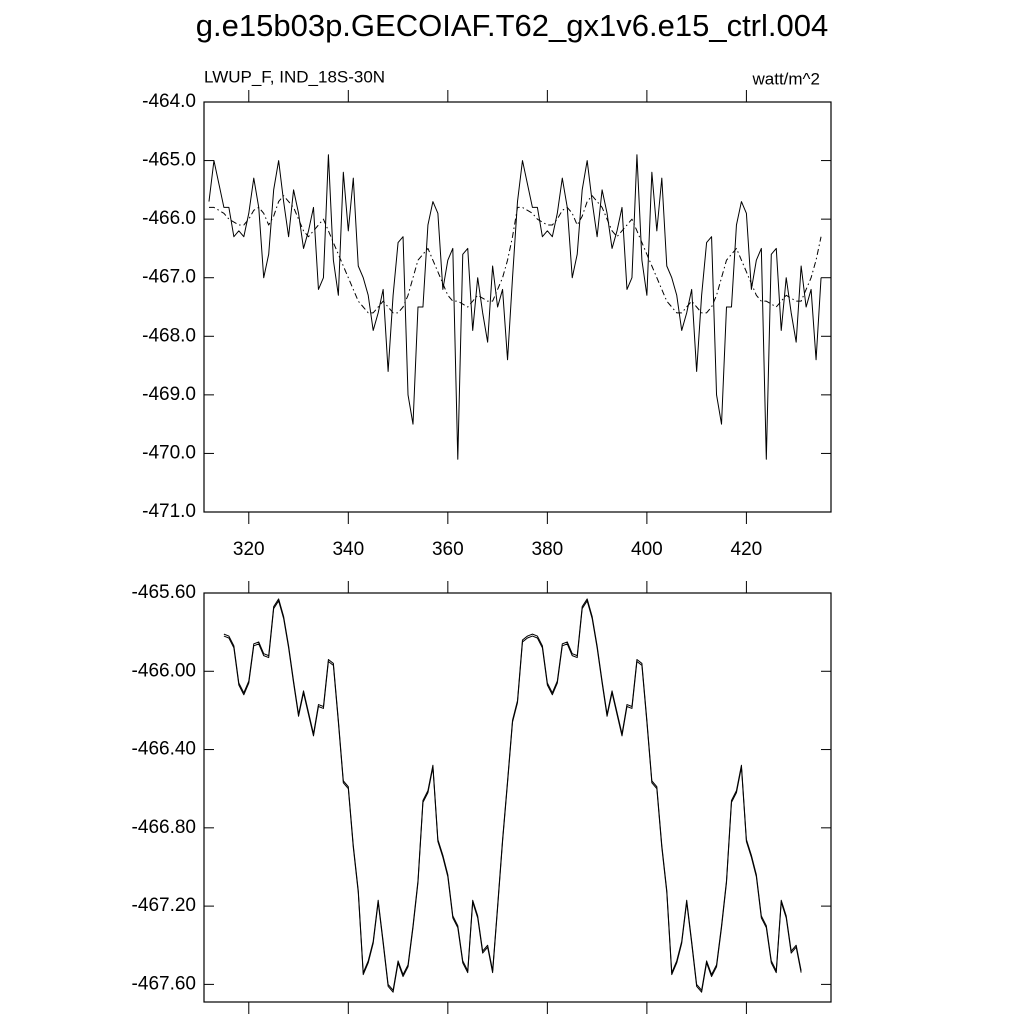 This screenshot has height=1024, width=1024. What do you see at coordinates (294, 76) in the screenshot?
I see `left-subtitle: LWUP_F, IND_18S-30N` at bounding box center [294, 76].